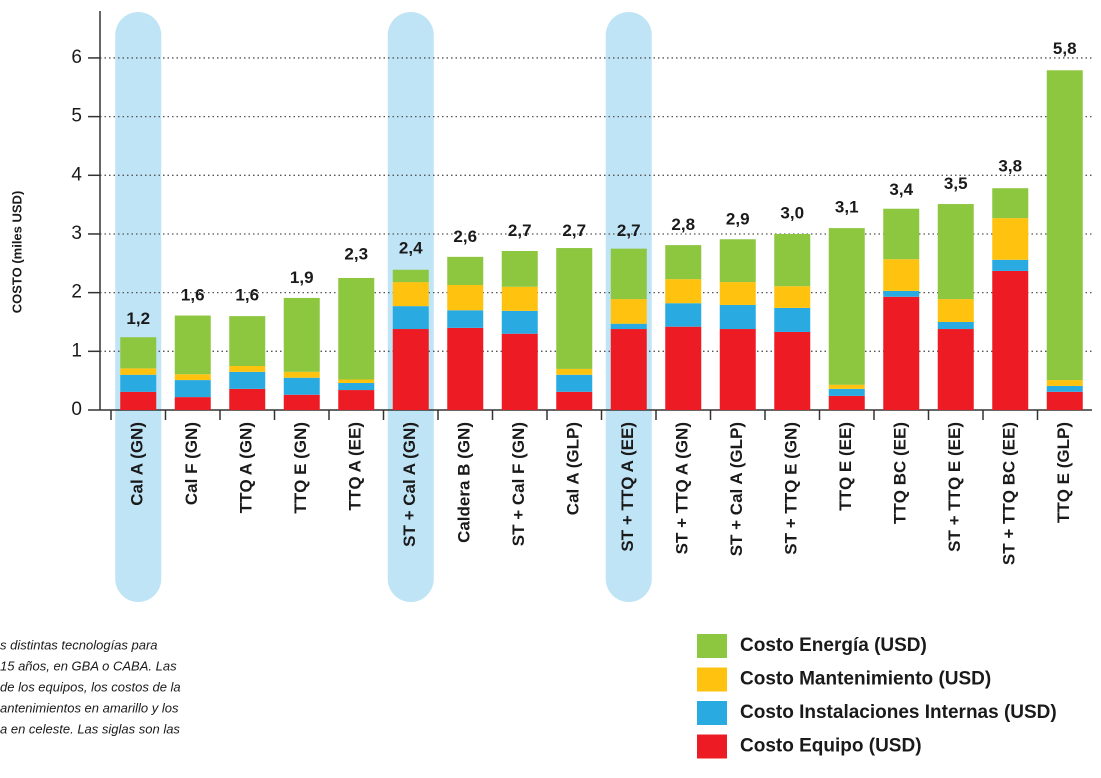  Describe the element at coordinates (956, 183) in the screenshot. I see `total-label: 3,5` at that location.